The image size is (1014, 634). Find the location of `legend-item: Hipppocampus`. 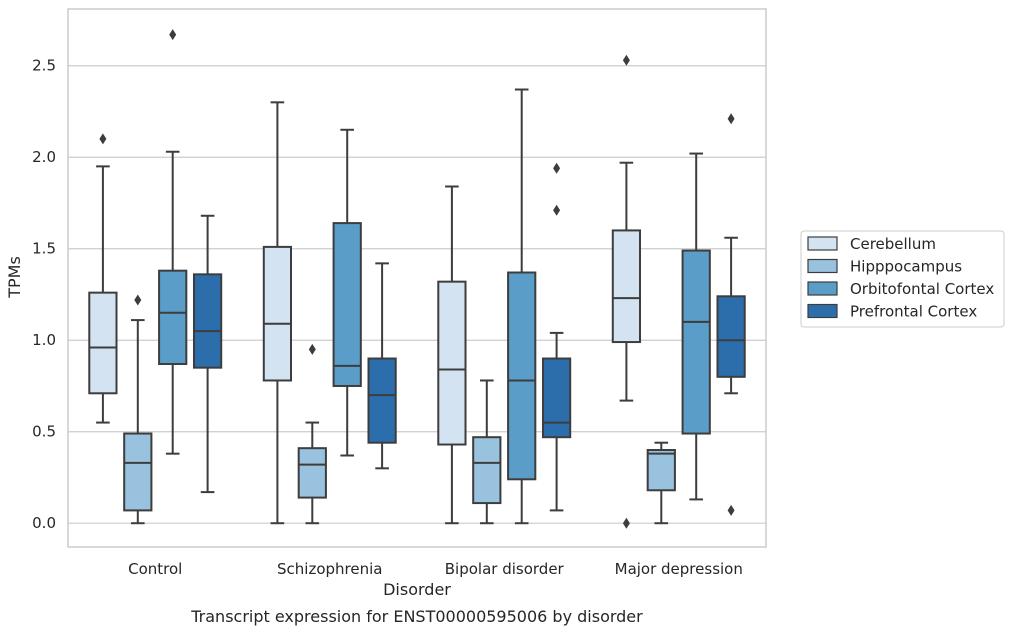

legend-item: Hipppocampus is located at coordinates (884, 267).